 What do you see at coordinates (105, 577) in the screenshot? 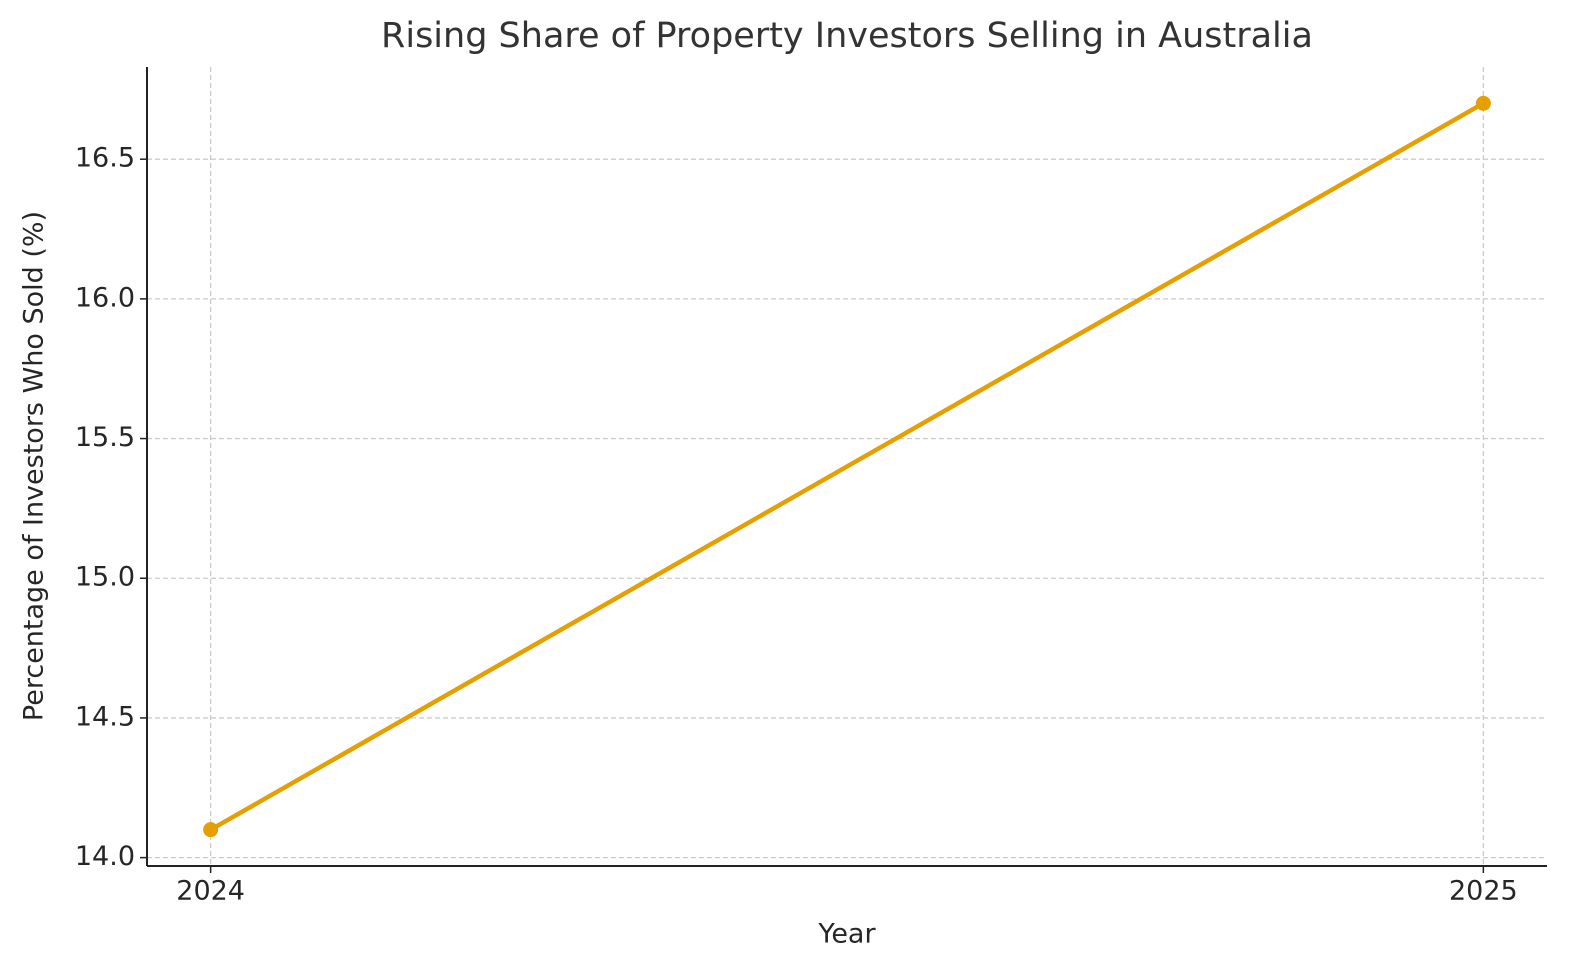
I see `y-tick-label: 15.0` at bounding box center [105, 577].